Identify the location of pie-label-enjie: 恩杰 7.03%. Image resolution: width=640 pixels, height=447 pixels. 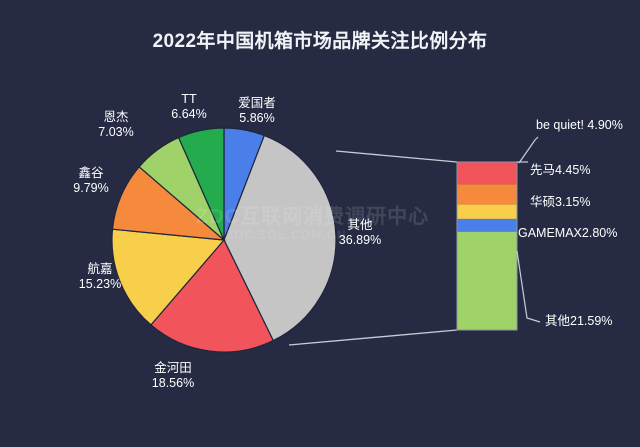
(116, 125).